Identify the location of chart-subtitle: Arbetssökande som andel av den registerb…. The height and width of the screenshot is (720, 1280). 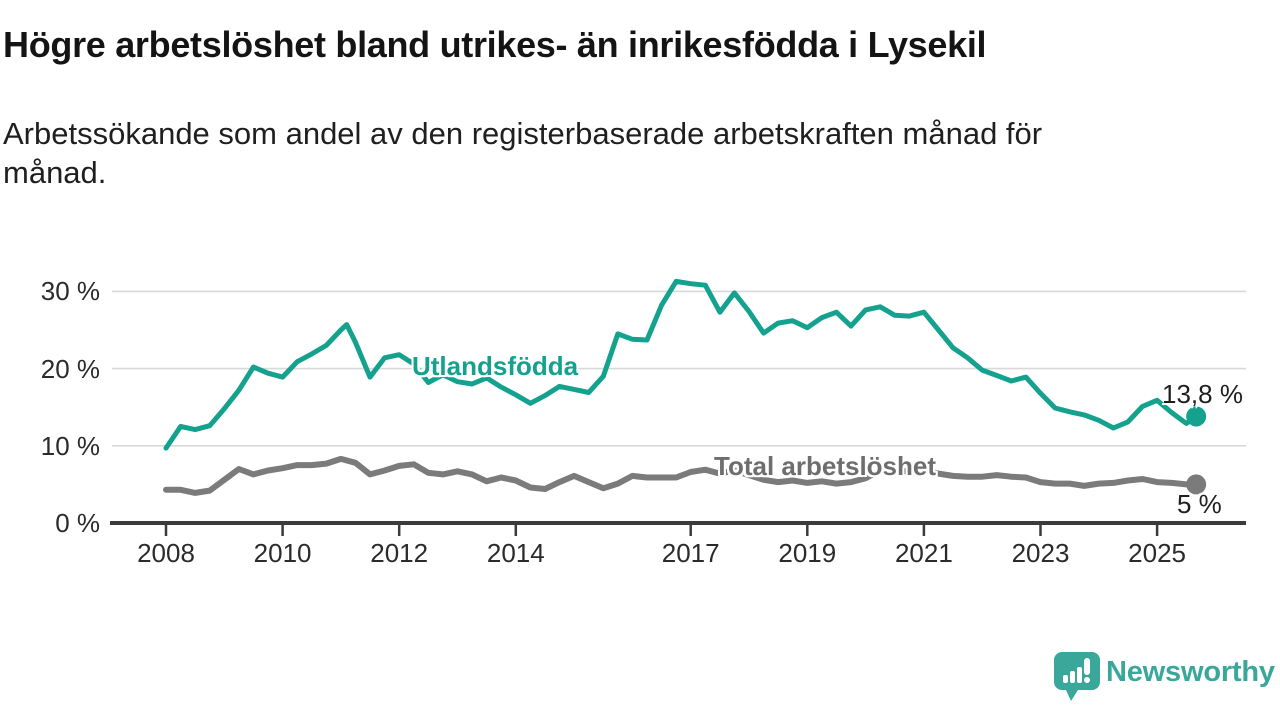
(523, 153).